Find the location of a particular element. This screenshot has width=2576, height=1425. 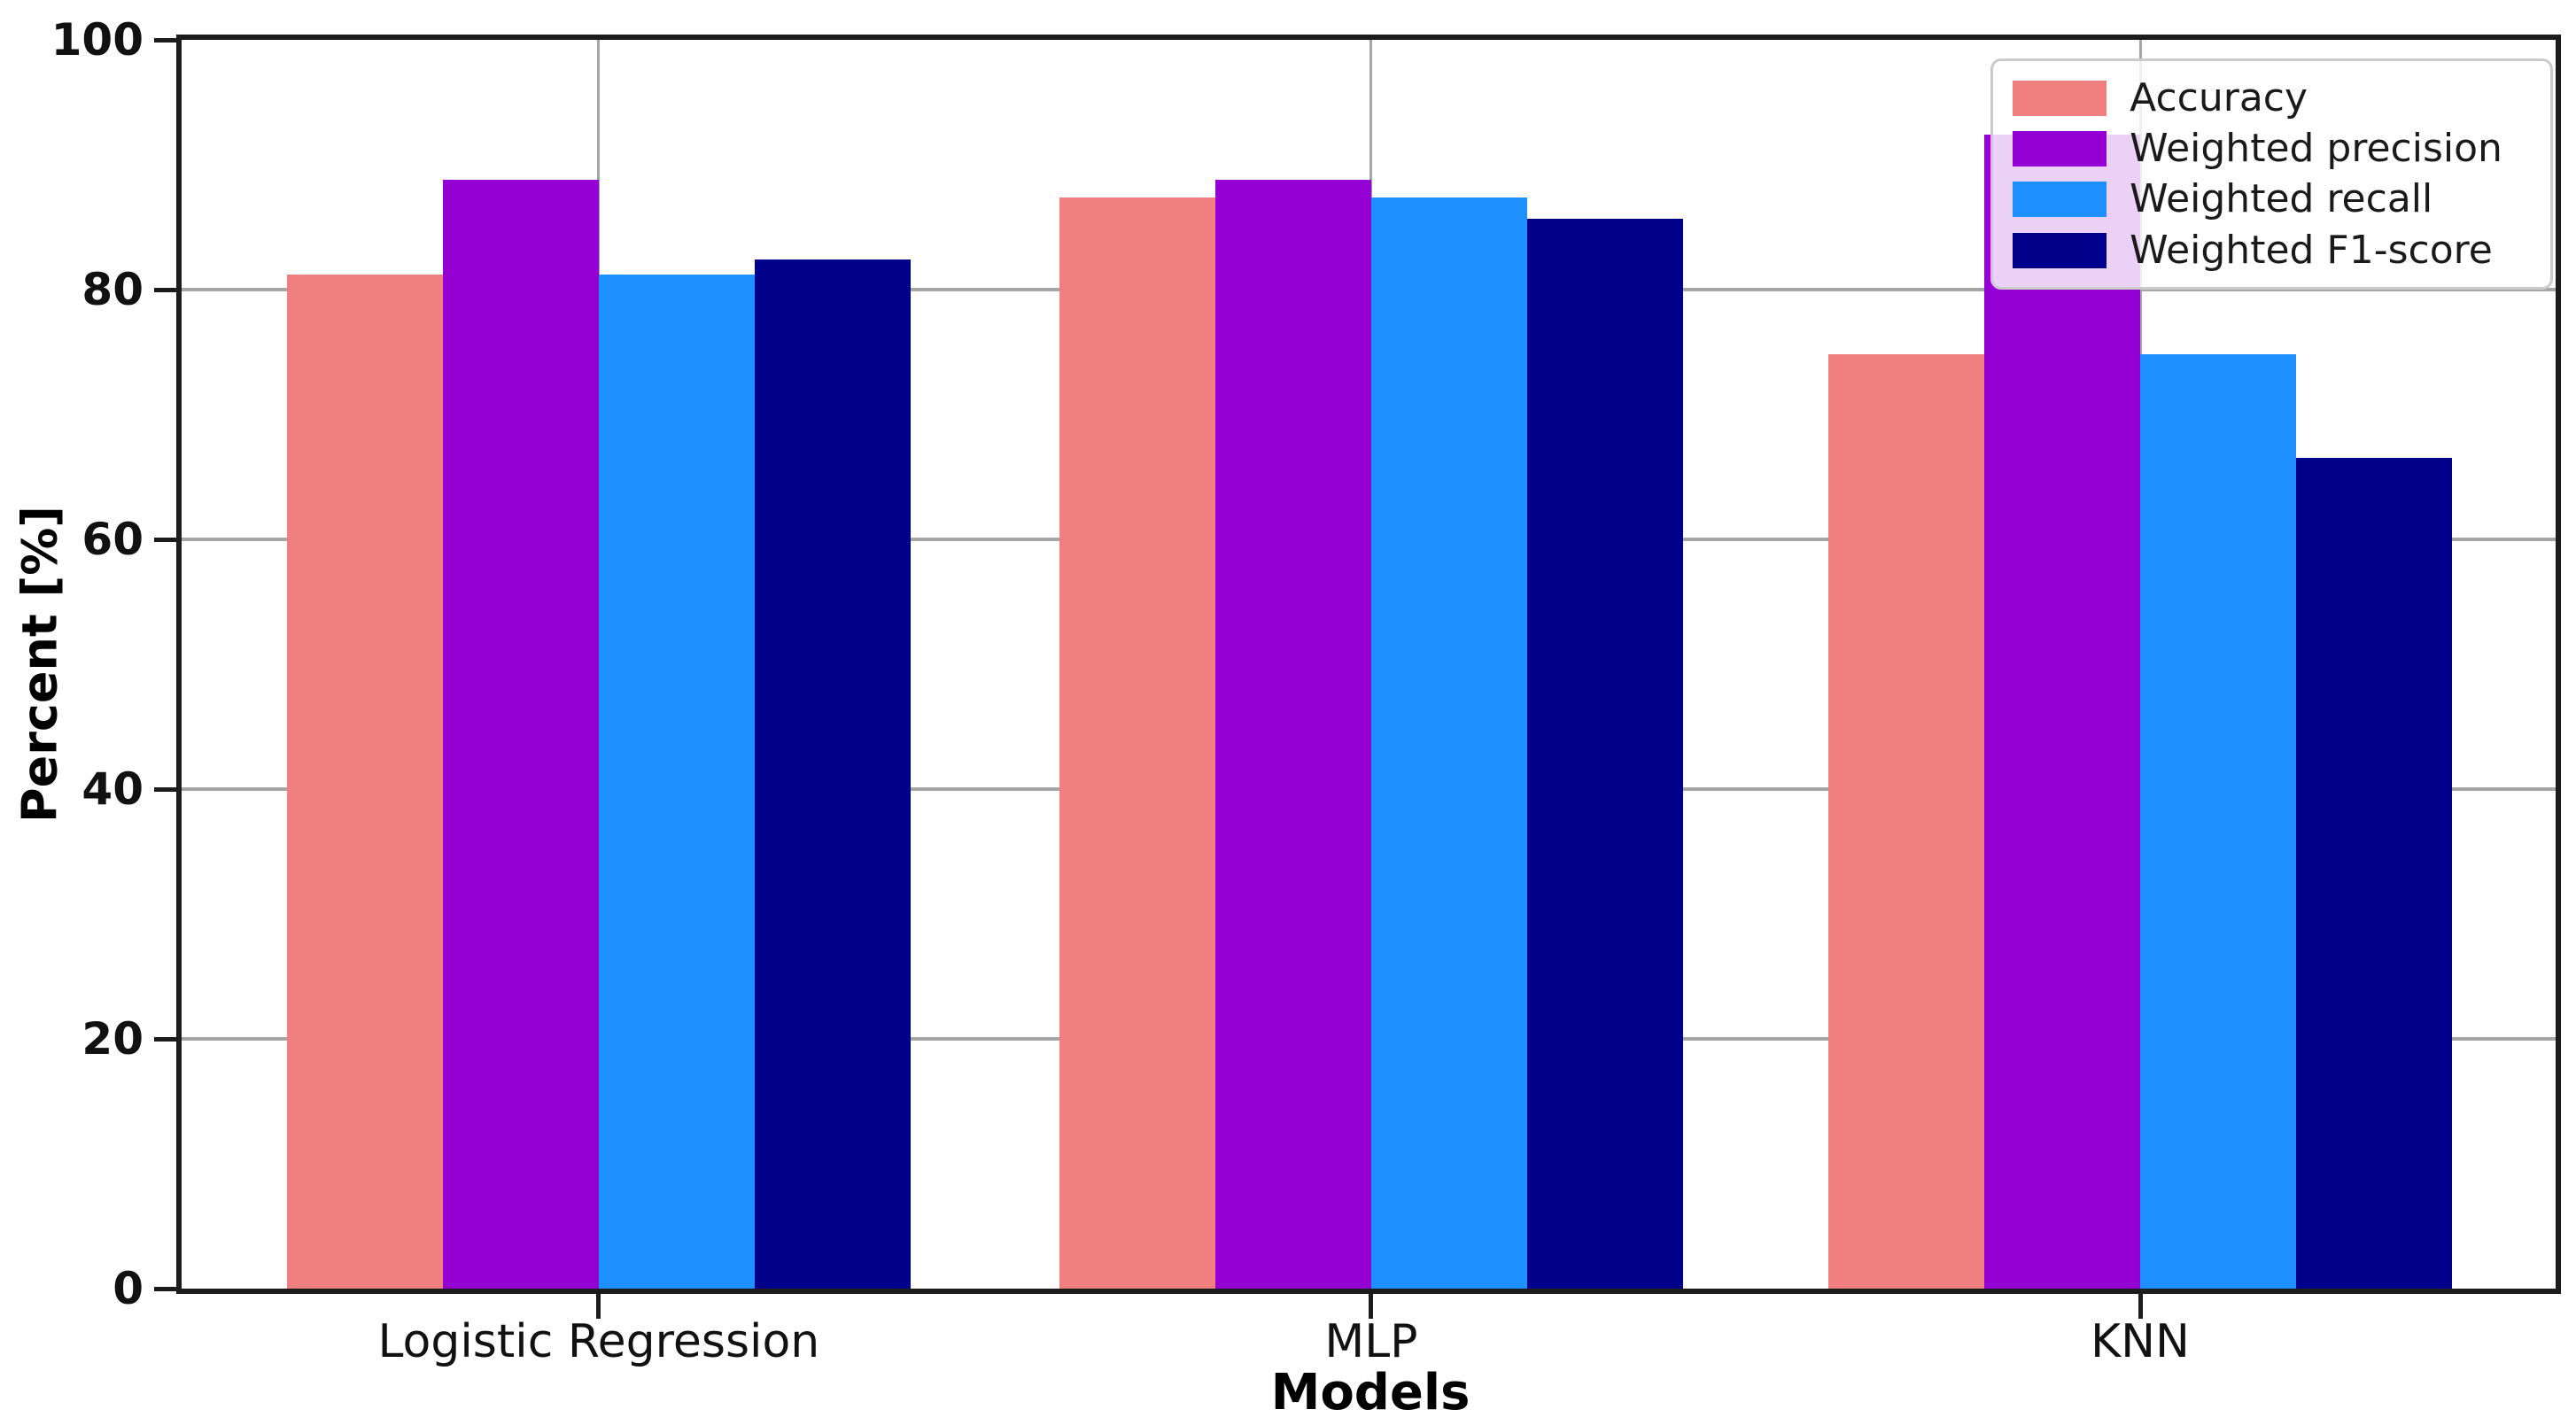

x-tick-label-knn: KNN is located at coordinates (2140, 1341).